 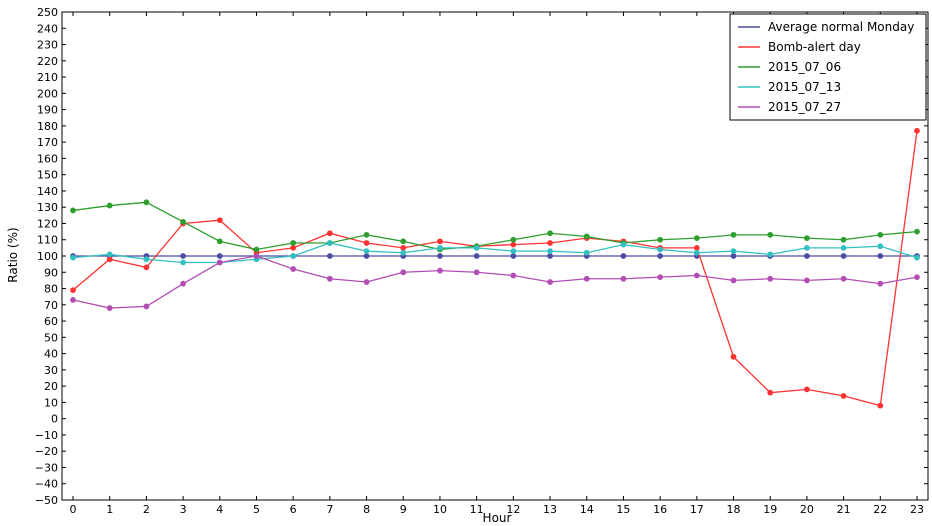 What do you see at coordinates (917, 509) in the screenshot?
I see `x-tick-label: 23` at bounding box center [917, 509].